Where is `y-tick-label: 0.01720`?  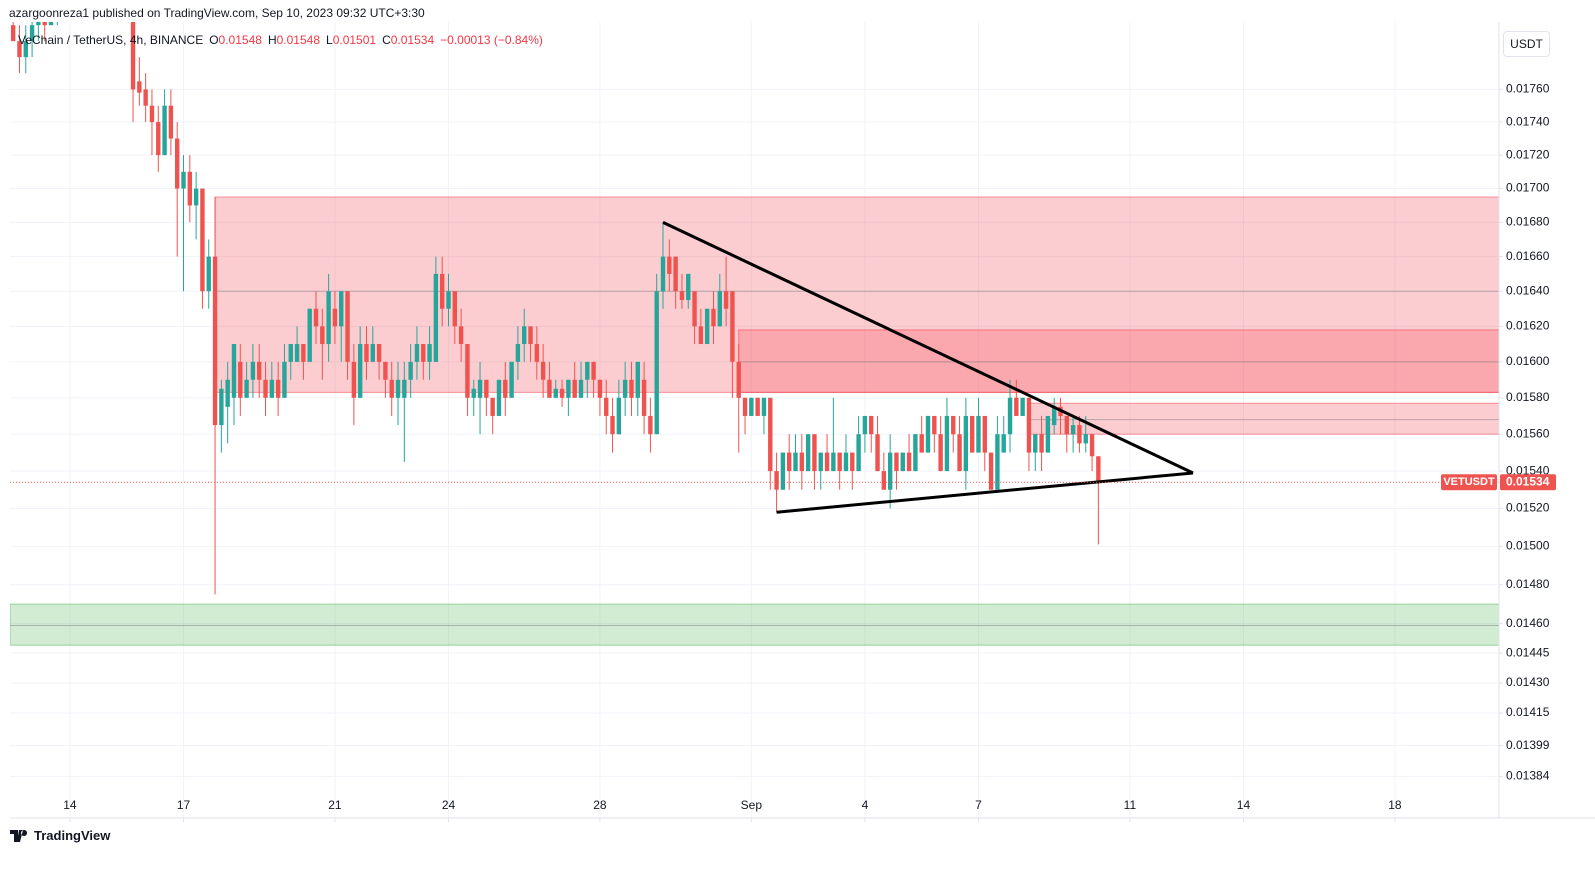
y-tick-label: 0.01720 is located at coordinates (1528, 154).